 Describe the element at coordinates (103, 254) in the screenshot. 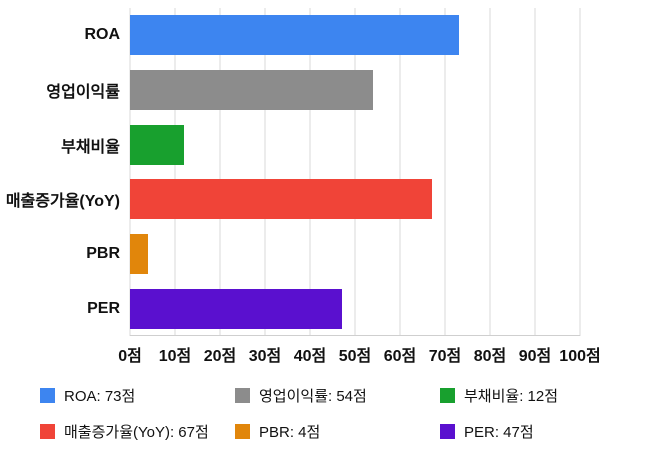

I see `category-label: PBR` at that location.